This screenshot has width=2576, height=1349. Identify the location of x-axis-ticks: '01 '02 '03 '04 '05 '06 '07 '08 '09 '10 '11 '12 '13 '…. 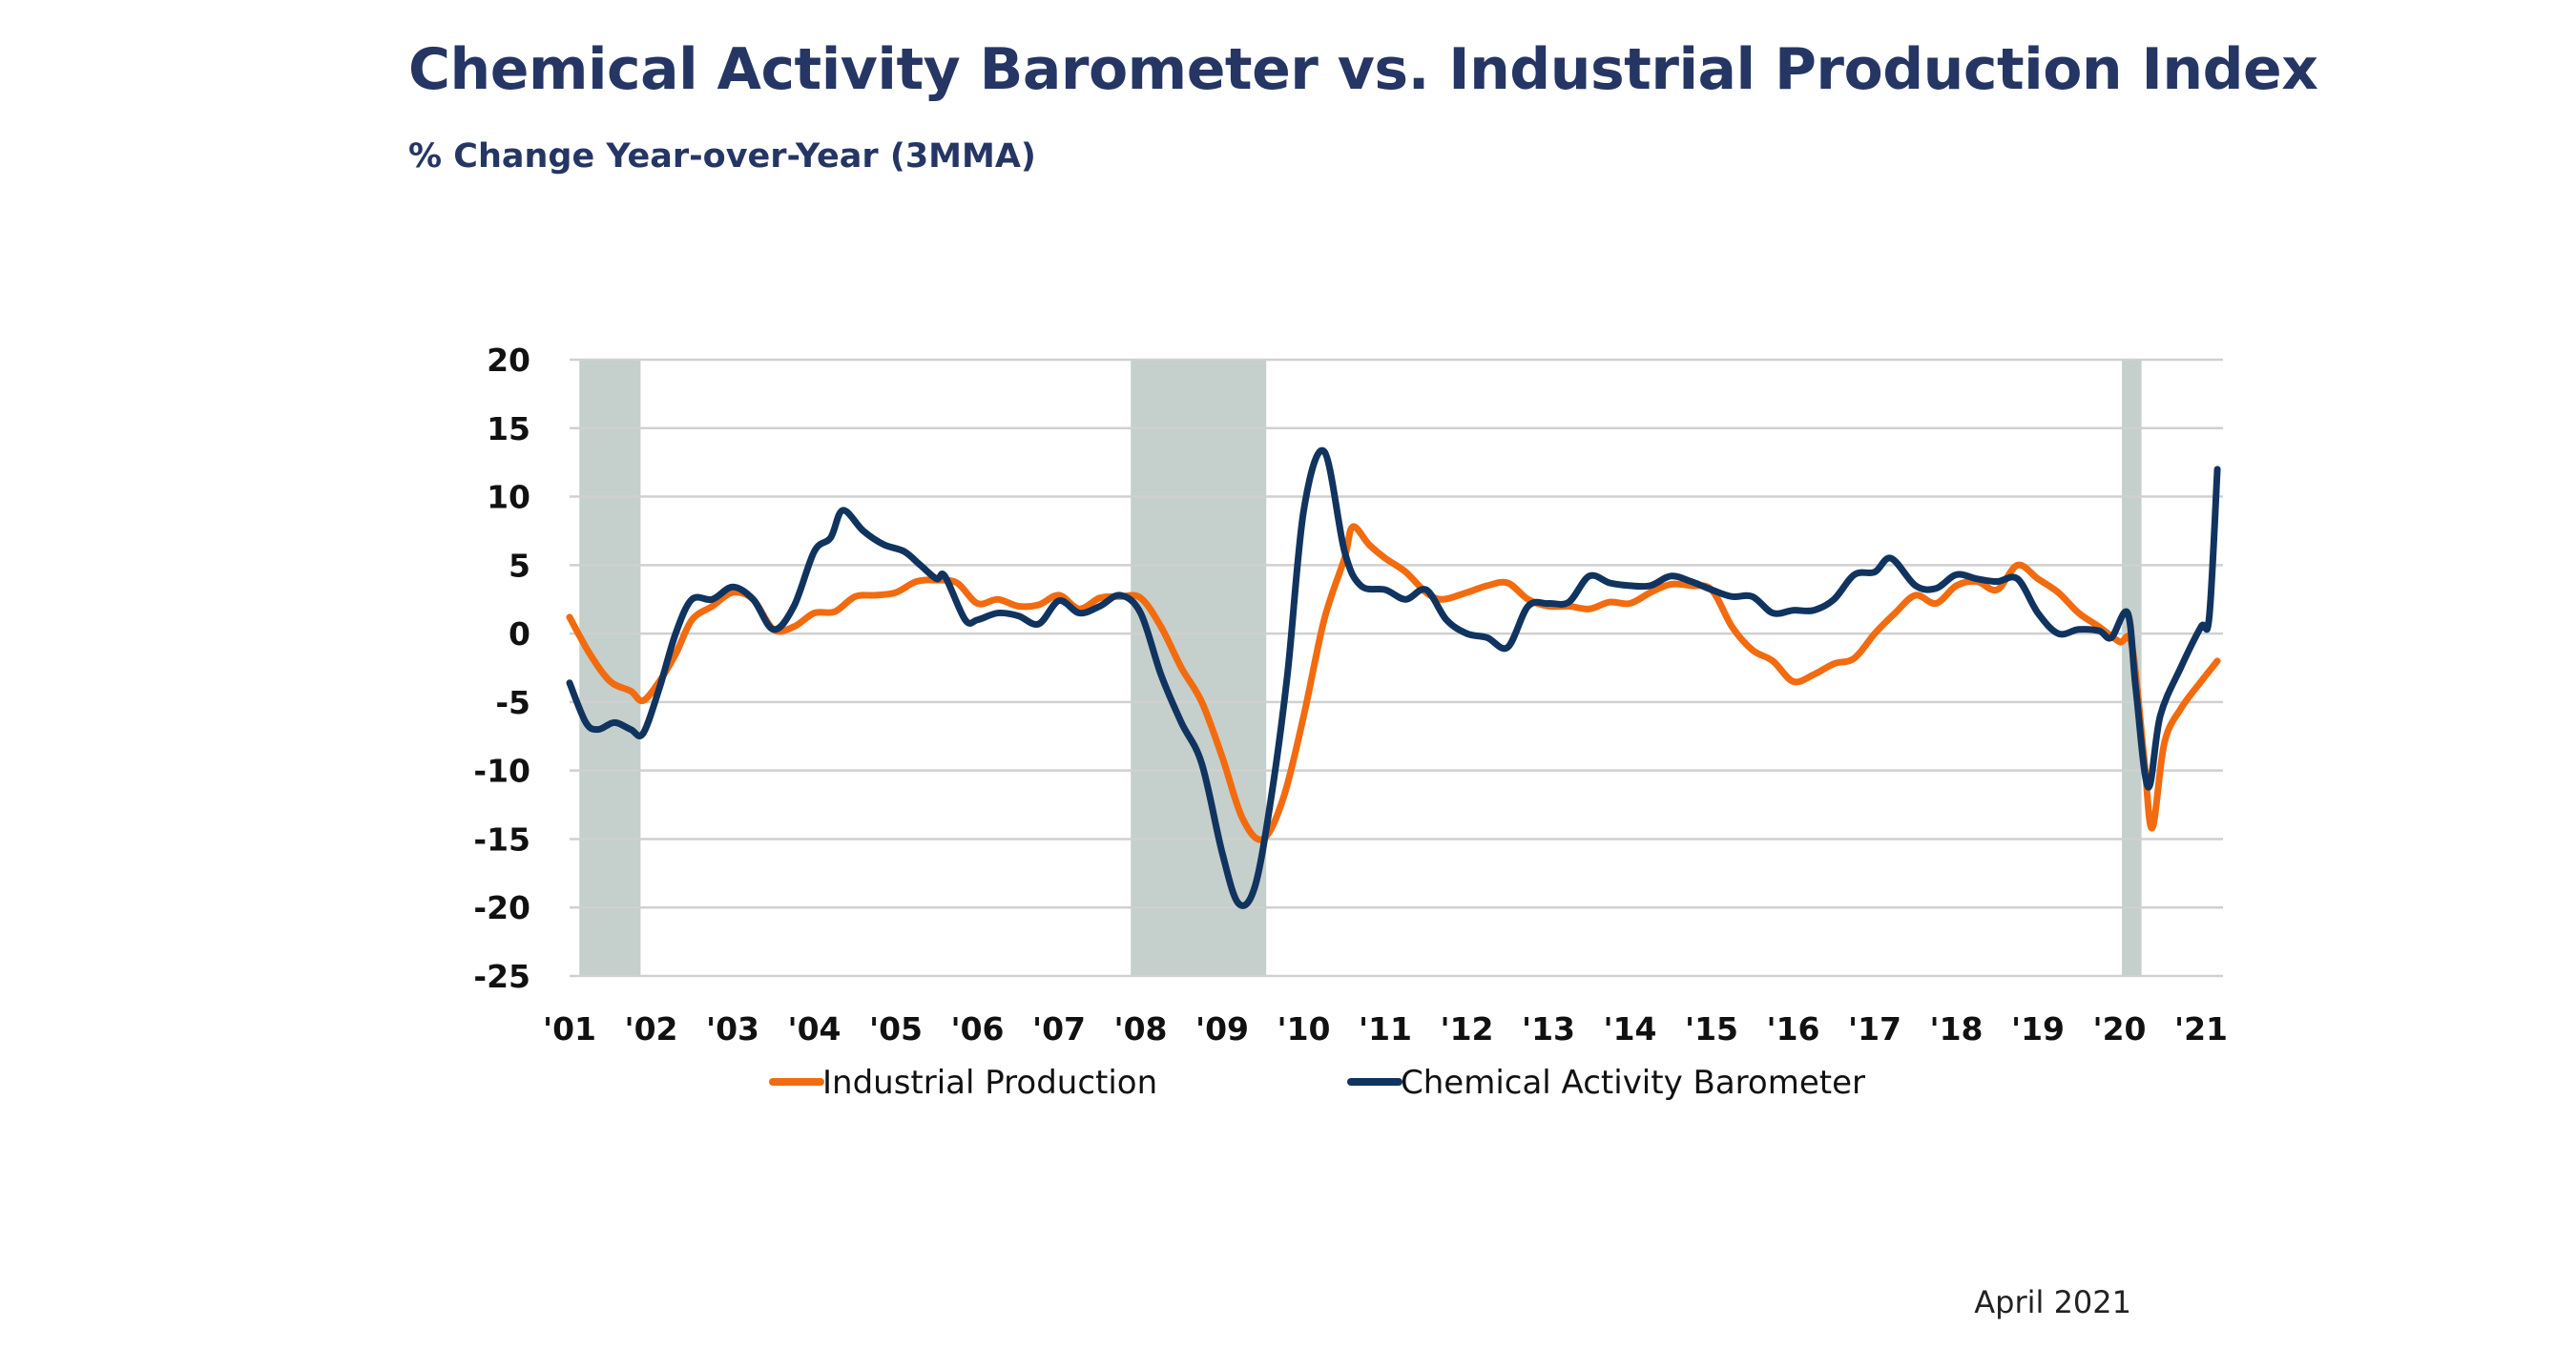
(1385, 1029).